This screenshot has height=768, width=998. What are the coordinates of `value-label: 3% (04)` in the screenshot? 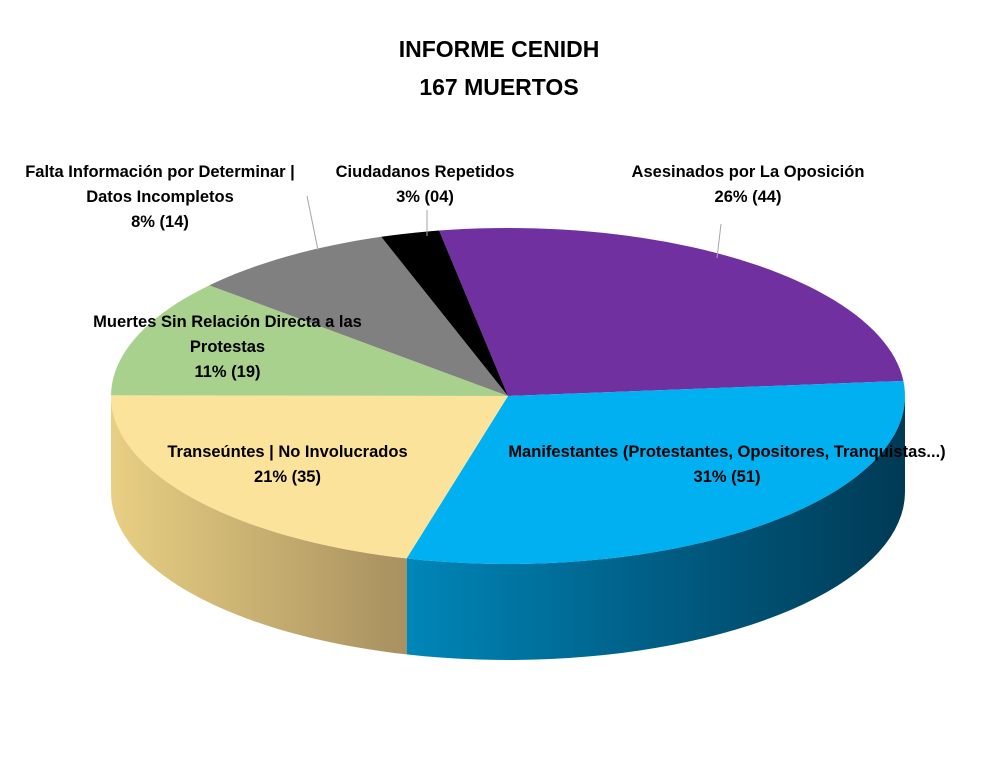 It's located at (425, 197).